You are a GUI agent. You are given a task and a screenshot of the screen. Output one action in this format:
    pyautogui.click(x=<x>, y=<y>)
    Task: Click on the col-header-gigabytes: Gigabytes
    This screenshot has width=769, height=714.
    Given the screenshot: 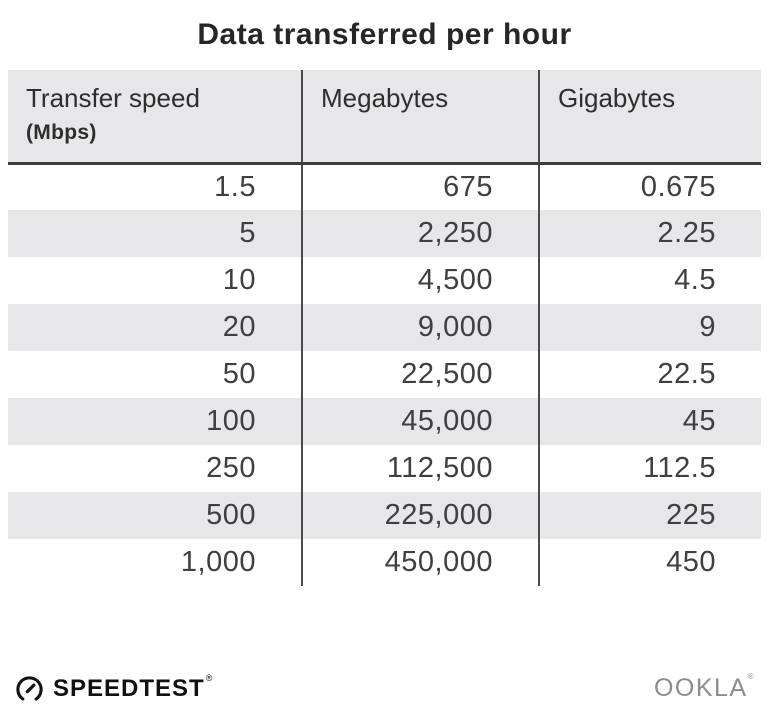 What is the action you would take?
    pyautogui.click(x=649, y=117)
    